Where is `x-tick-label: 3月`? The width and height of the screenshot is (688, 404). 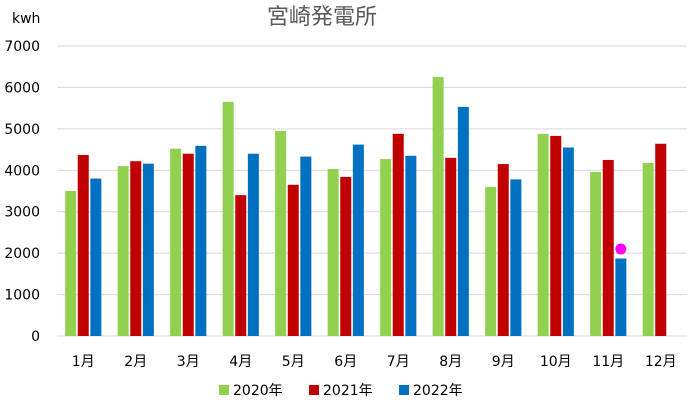 x-tick-label: 3月 is located at coordinates (188, 362).